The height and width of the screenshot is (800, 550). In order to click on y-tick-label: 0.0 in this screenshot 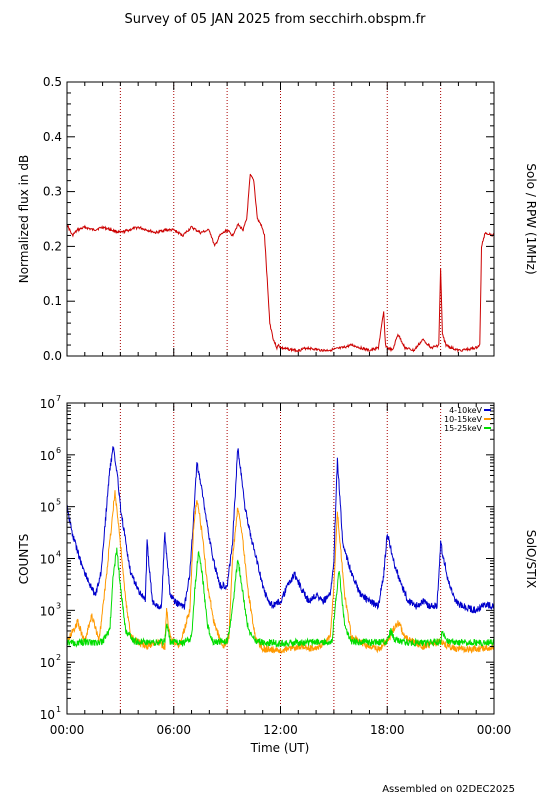, I will do `click(52, 356)`.